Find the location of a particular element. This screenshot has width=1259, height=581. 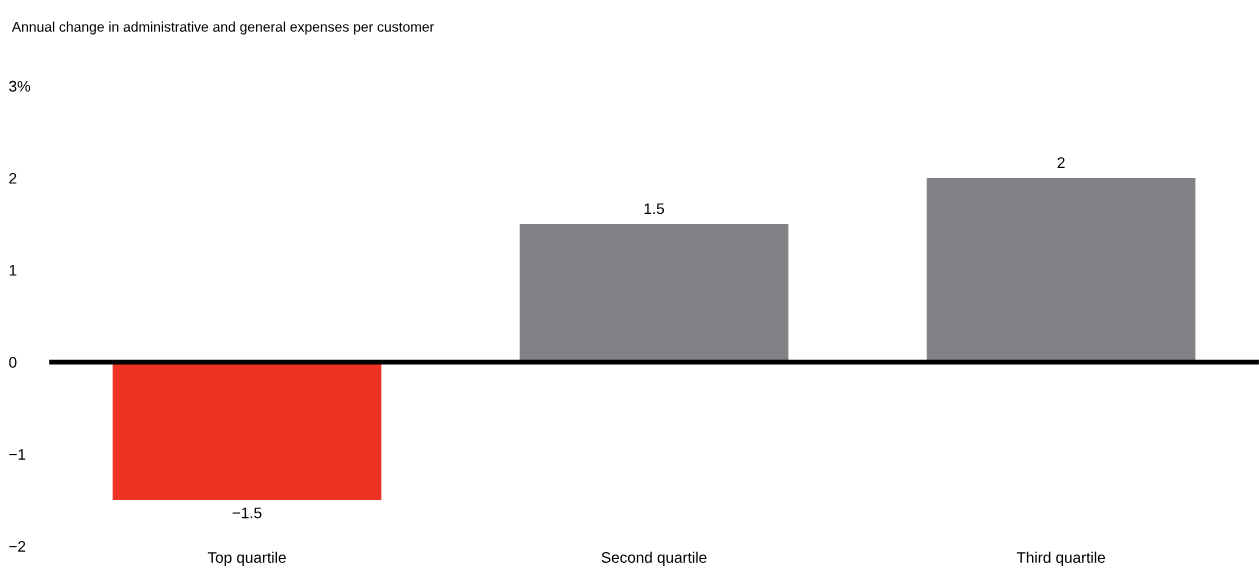

y-tick-label: 1 is located at coordinates (13, 270).